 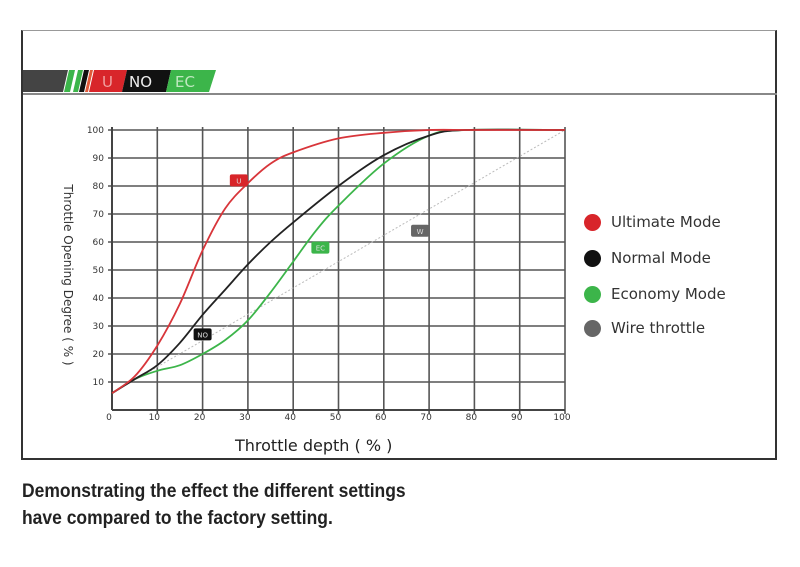 What do you see at coordinates (290, 418) in the screenshot?
I see `x-tick-label: 40` at bounding box center [290, 418].